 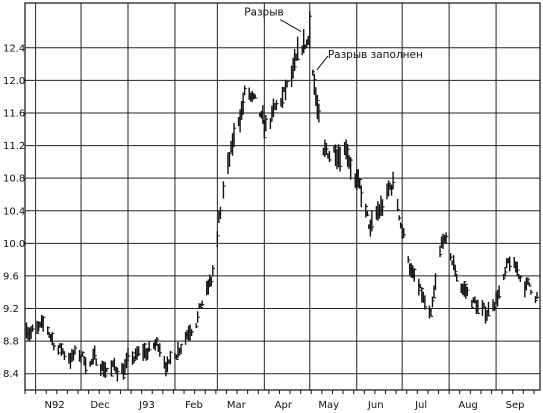 I want to click on y-tick-label: 12.4, so click(x=14, y=48).